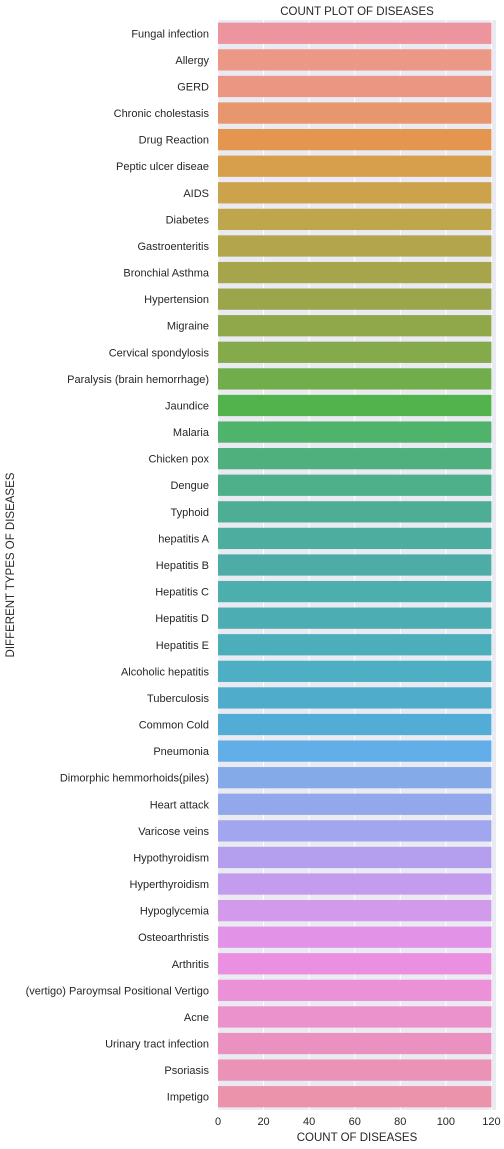 This screenshot has height=1149, width=504. I want to click on y-tick-label: Hepatitis B, so click(182, 566).